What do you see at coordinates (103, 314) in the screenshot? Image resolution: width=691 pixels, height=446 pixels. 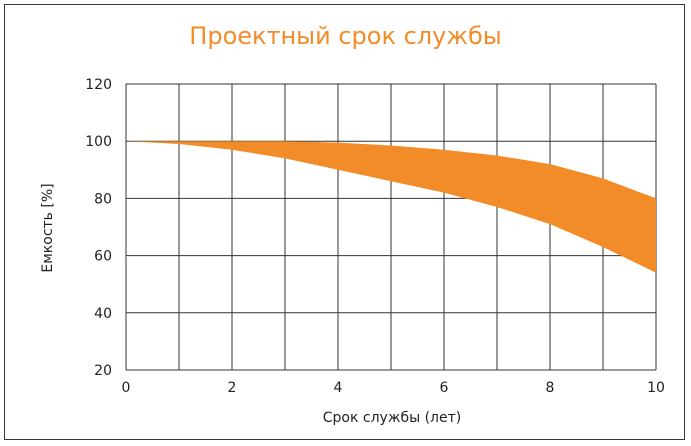 I see `y-tick-label: 40` at bounding box center [103, 314].